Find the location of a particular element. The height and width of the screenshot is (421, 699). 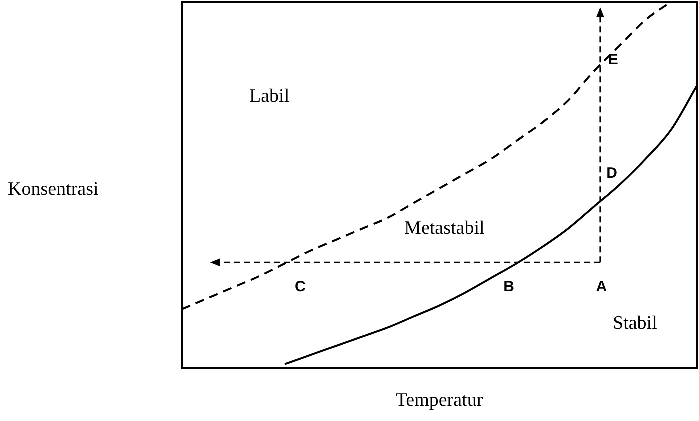

annotation: A is located at coordinates (602, 287).